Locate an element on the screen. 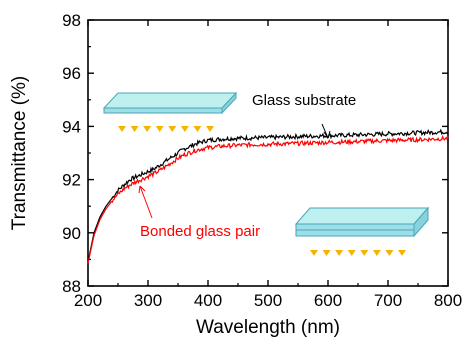  x-tick-label: 800 is located at coordinates (448, 300).